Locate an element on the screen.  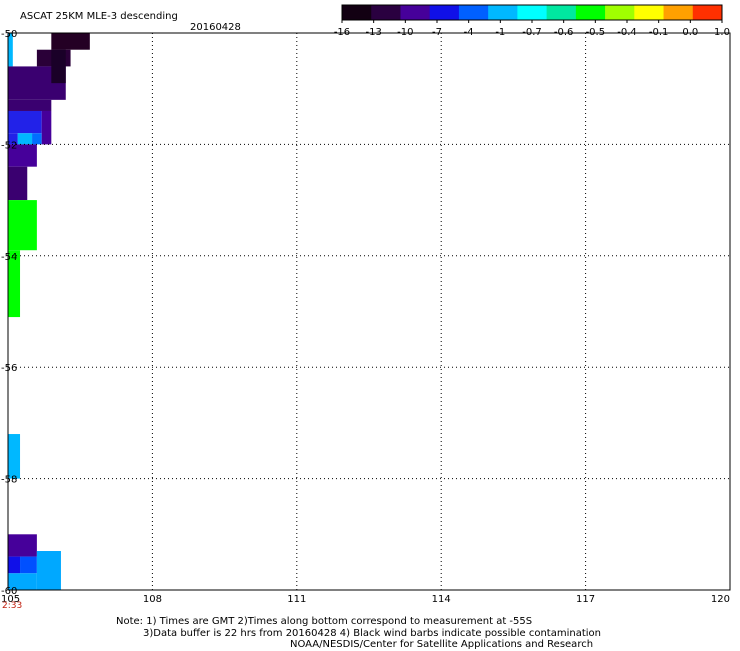
y-tick-label: -50 is located at coordinates (9, 34).